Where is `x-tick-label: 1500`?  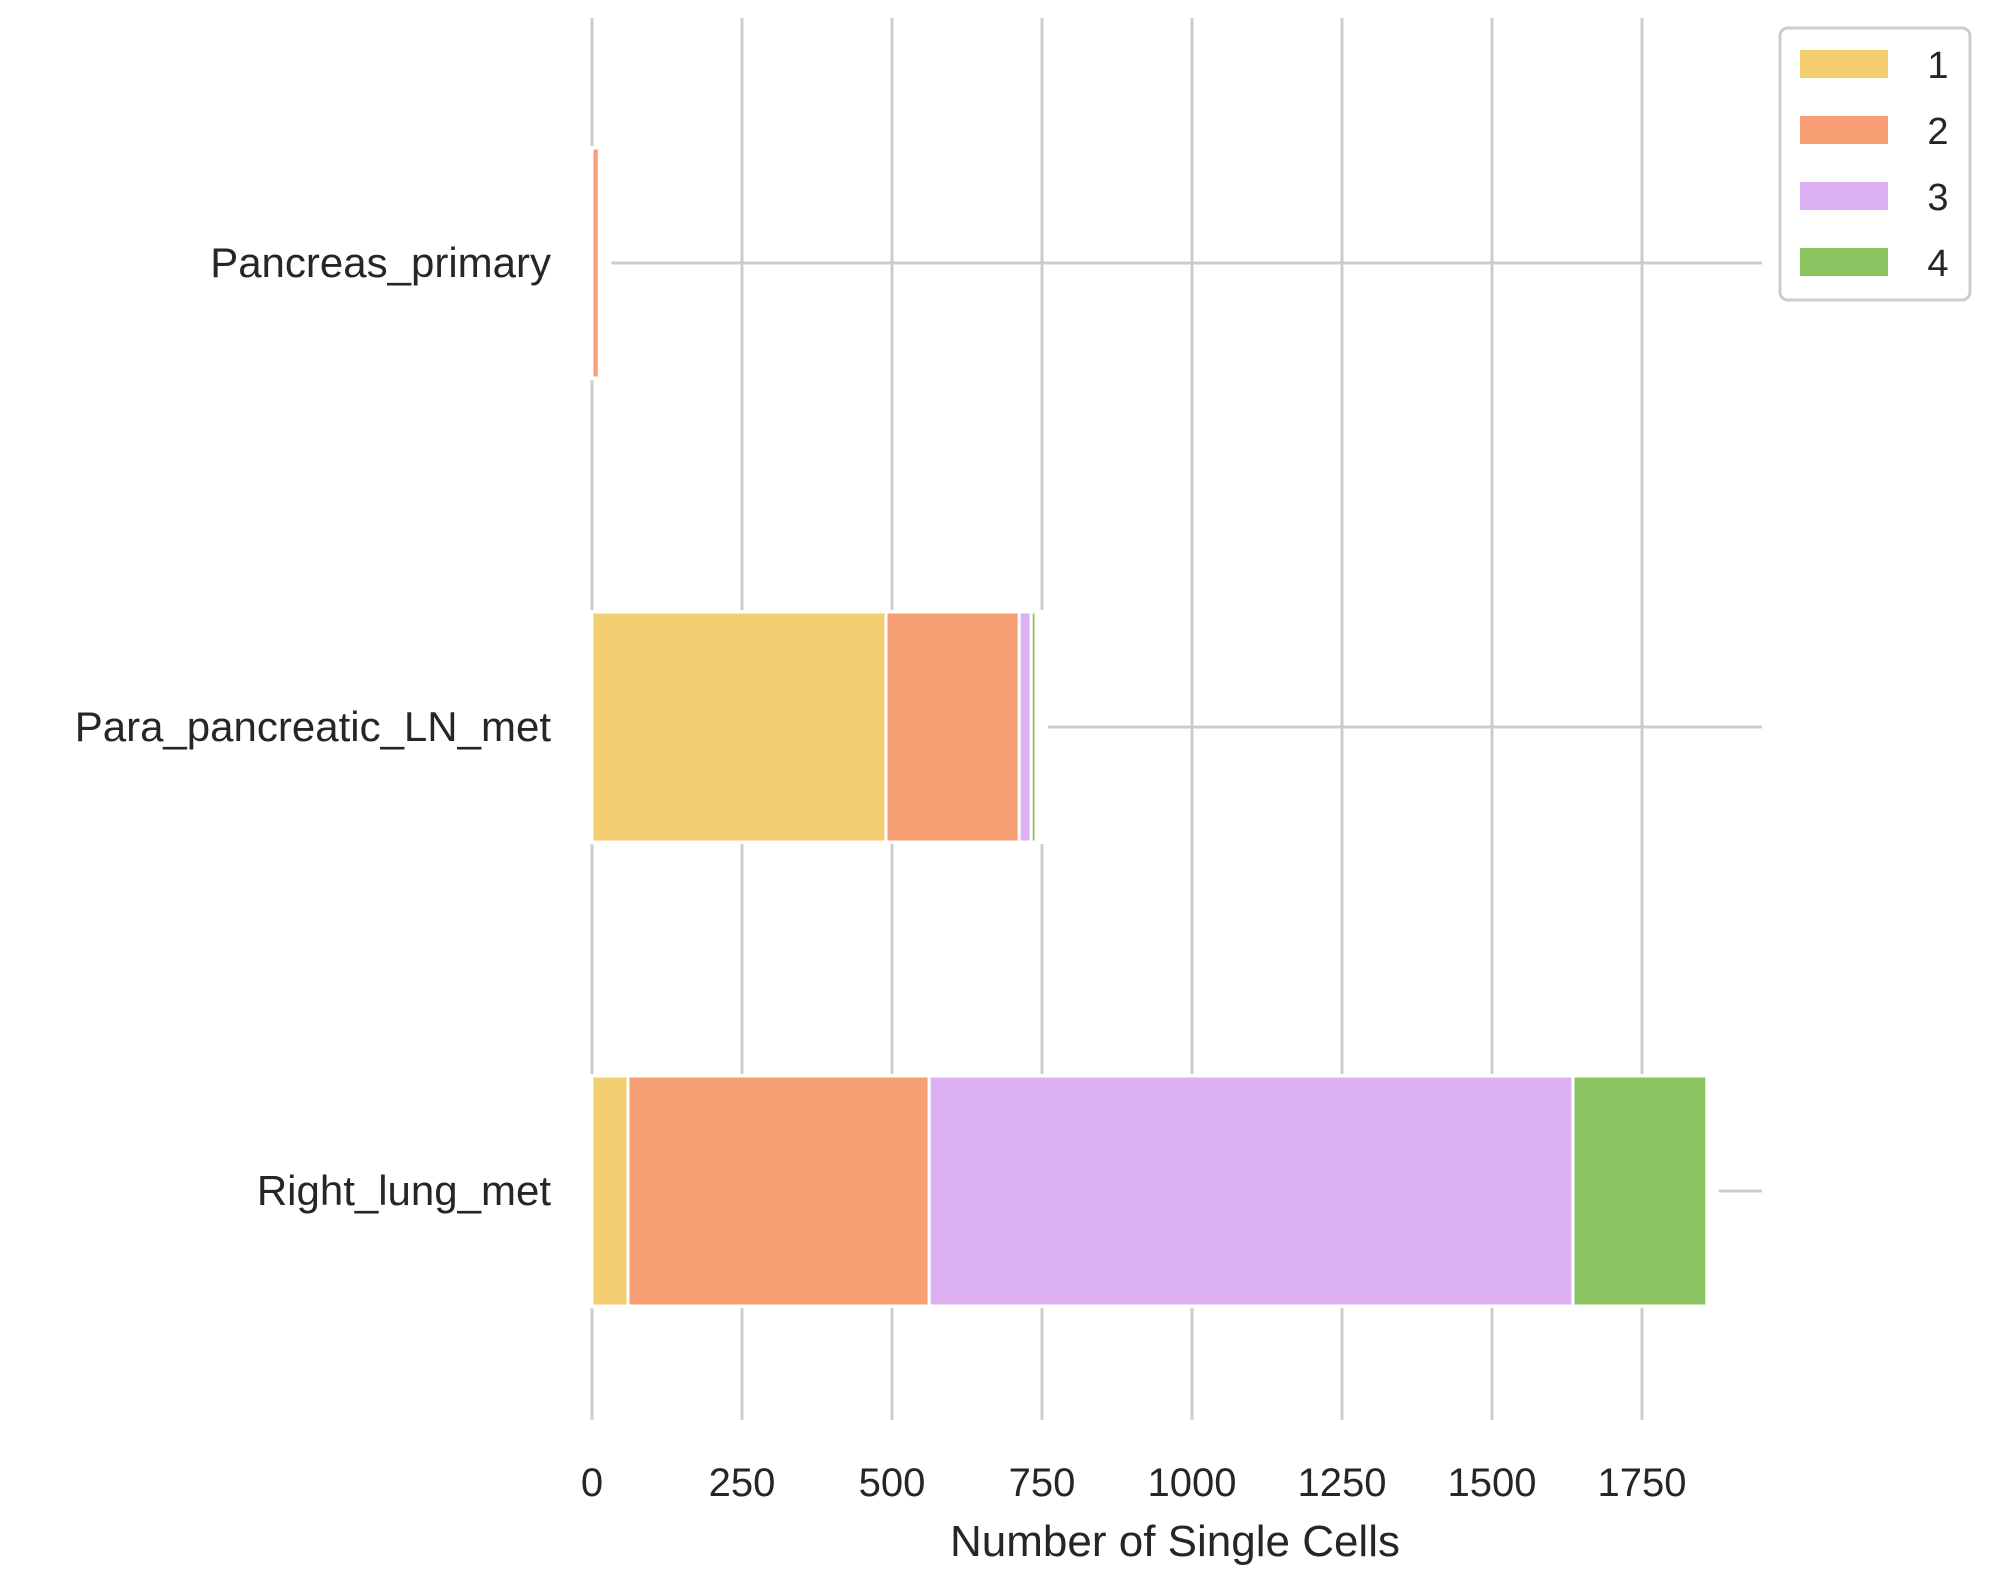
x-tick-label: 1500 is located at coordinates (1492, 1483).